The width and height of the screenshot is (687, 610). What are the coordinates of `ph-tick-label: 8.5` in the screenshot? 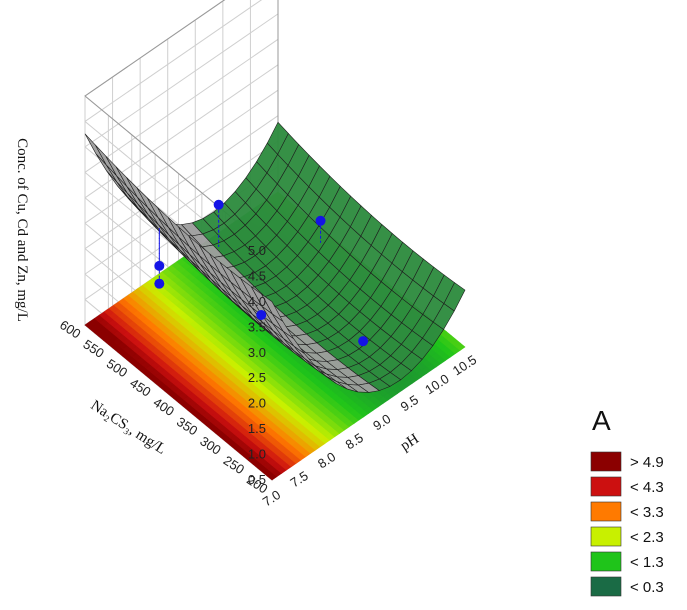 It's located at (354, 441).